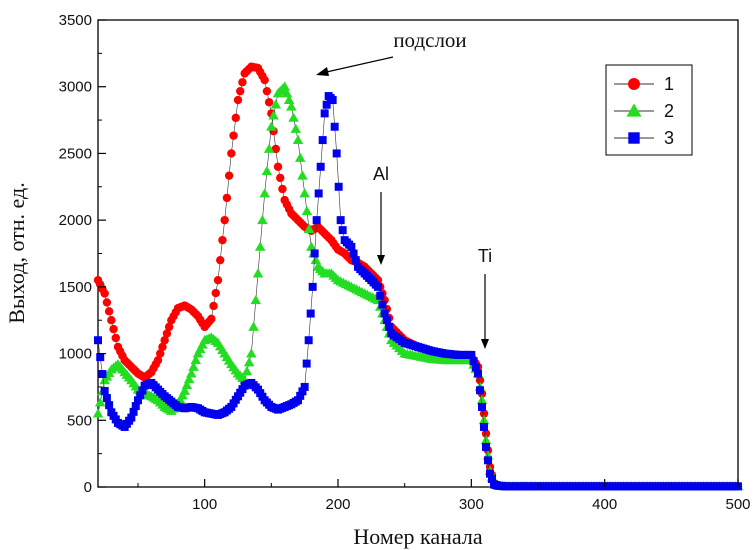 The image size is (756, 550). I want to click on x-axis-ticks: 100 200 300 400 500, so click(444, 496).